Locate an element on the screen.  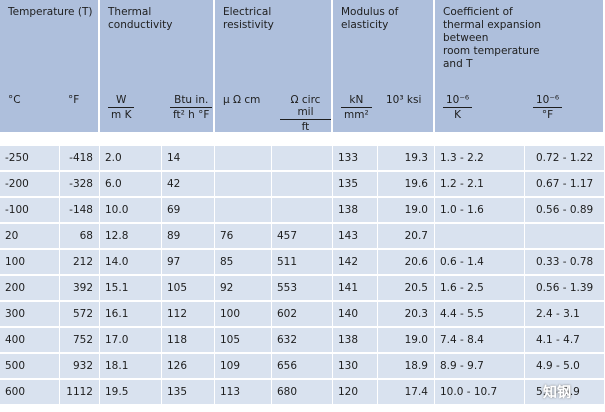
cell-text: 1112 is located at coordinates (79, 392).